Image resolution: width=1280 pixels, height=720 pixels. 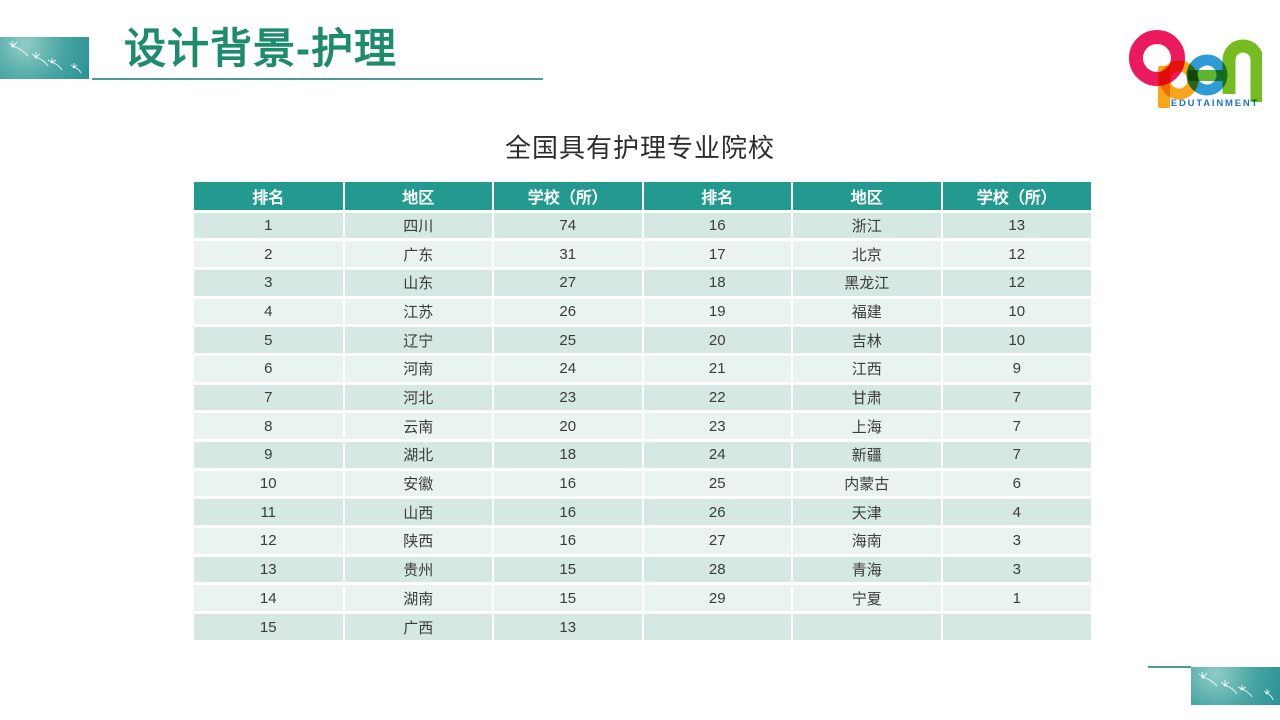 I want to click on schools-cell: 15, so click(x=568, y=599).